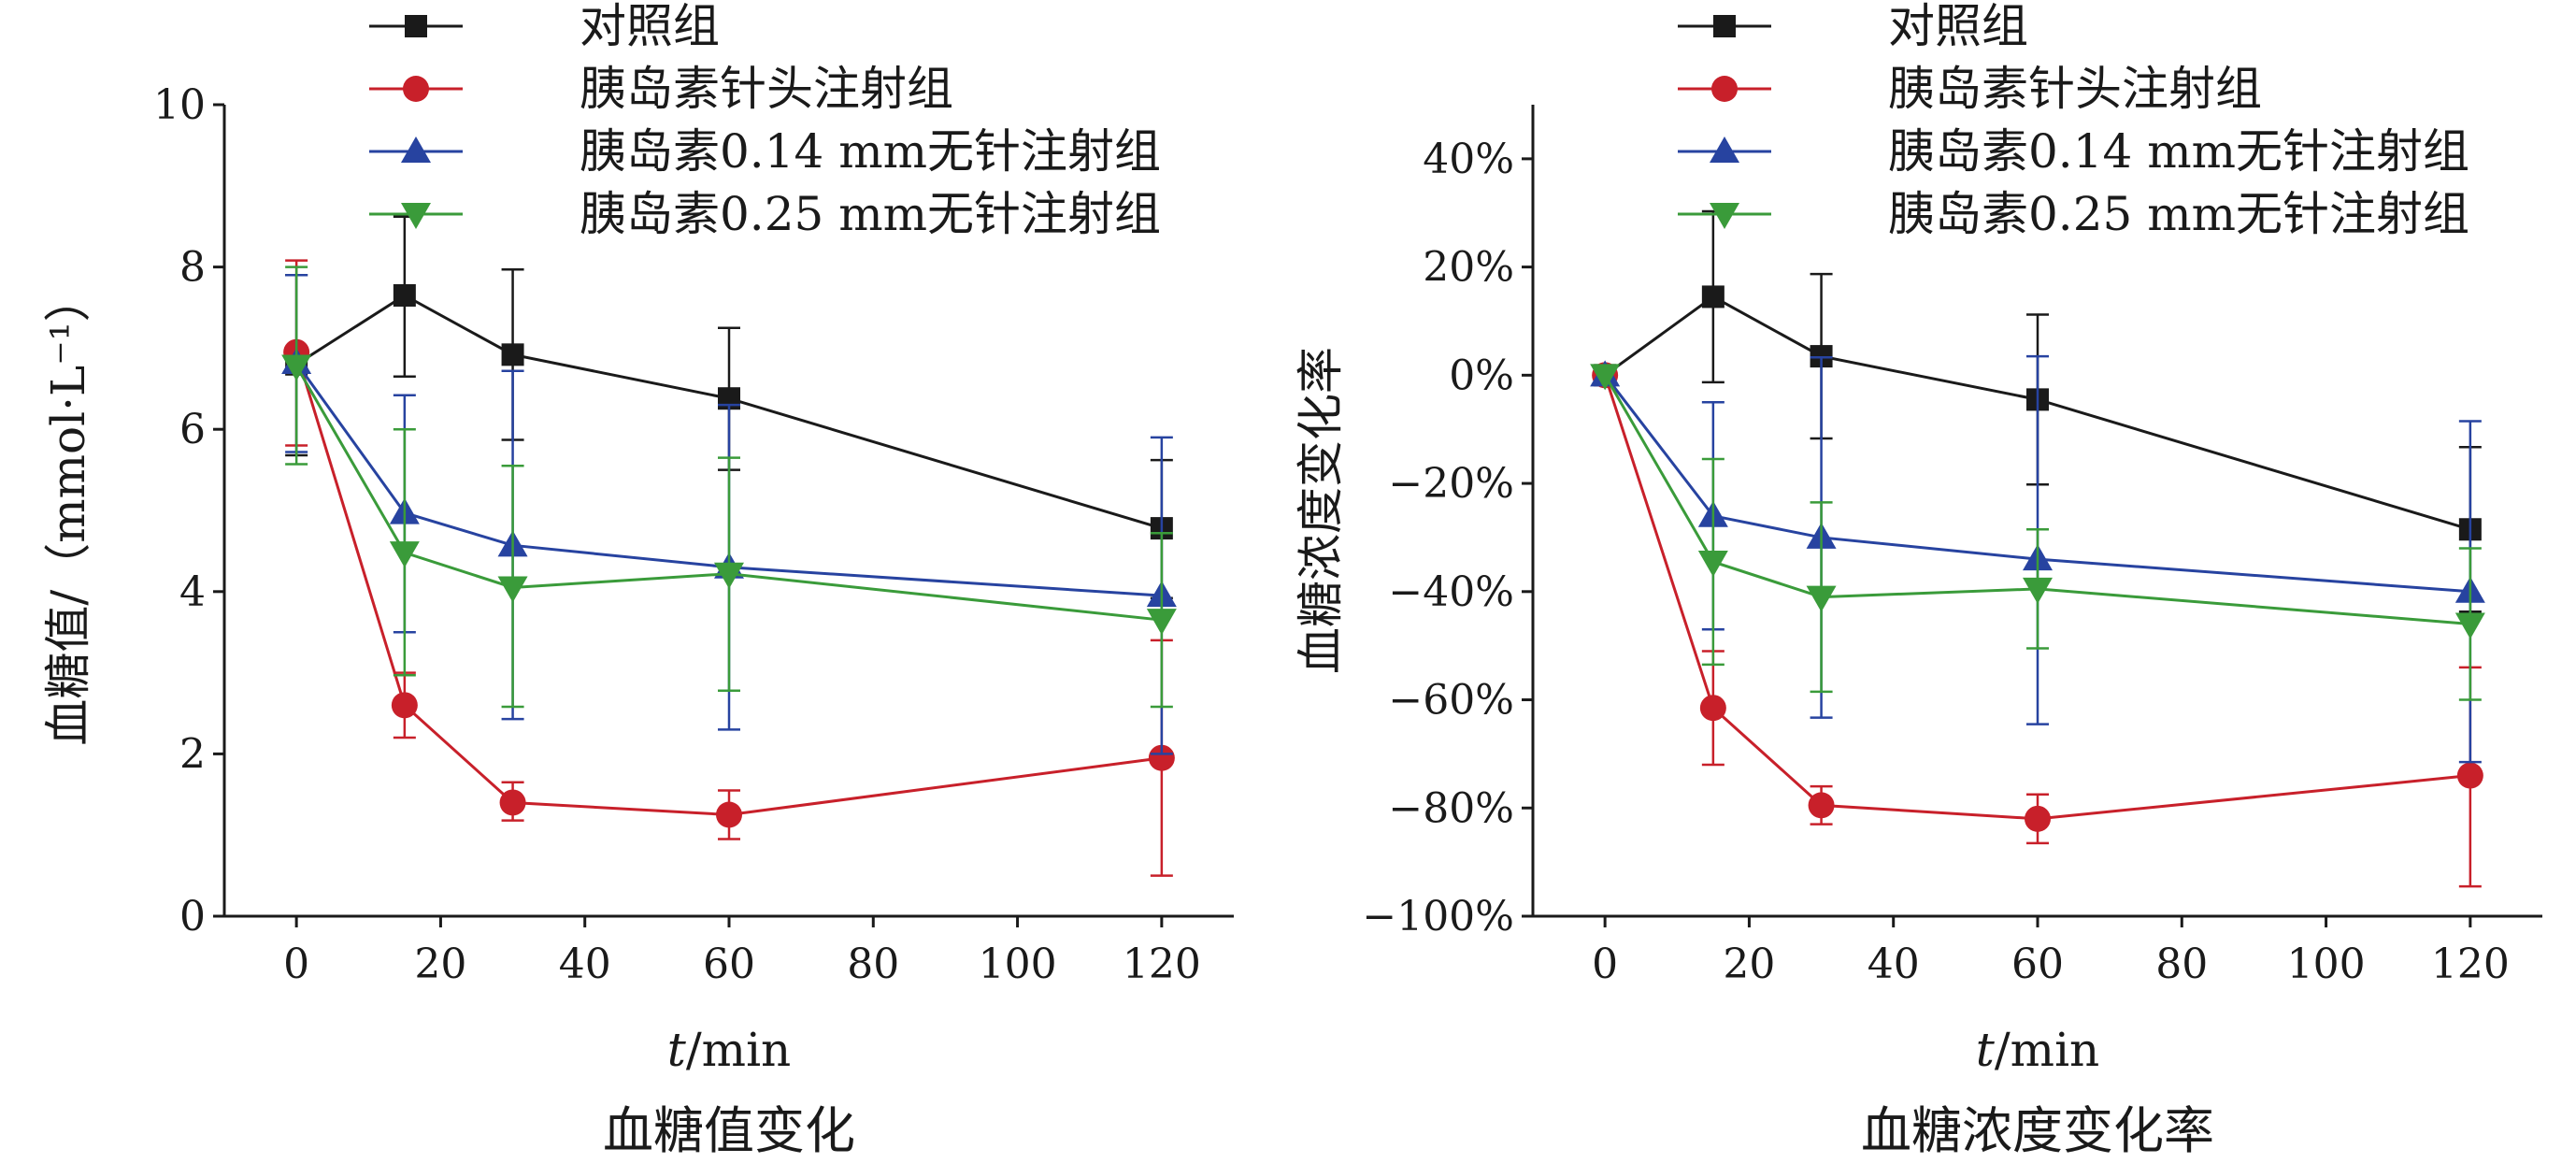  What do you see at coordinates (1451, 701) in the screenshot?
I see `y-tick-label: −60%` at bounding box center [1451, 701].